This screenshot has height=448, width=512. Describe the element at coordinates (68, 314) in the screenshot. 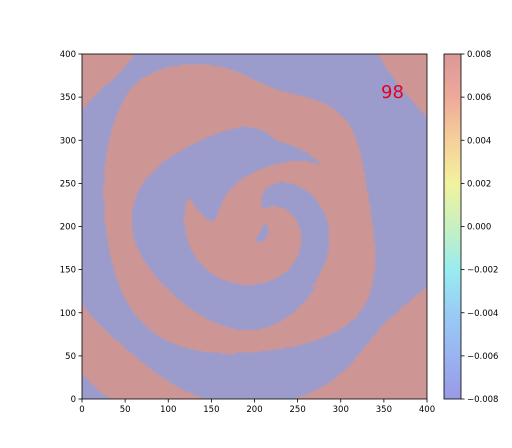

I see `y-tick-label: 100` at that location.